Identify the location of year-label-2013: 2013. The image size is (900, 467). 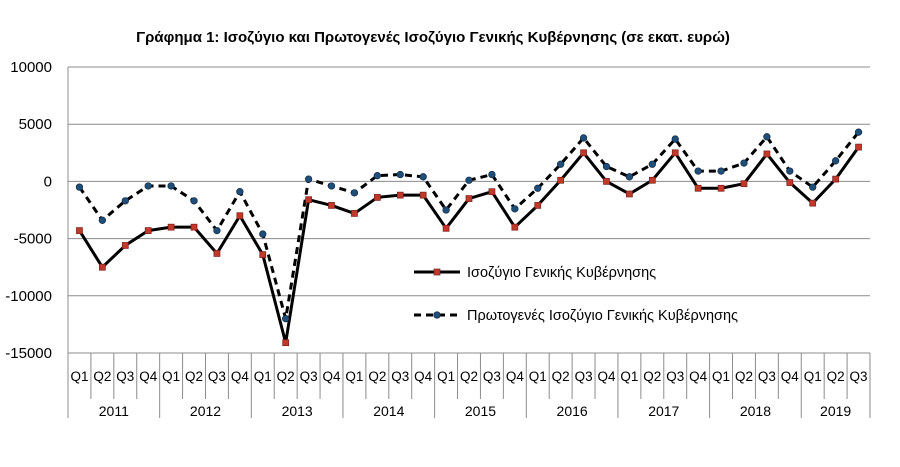
(297, 411).